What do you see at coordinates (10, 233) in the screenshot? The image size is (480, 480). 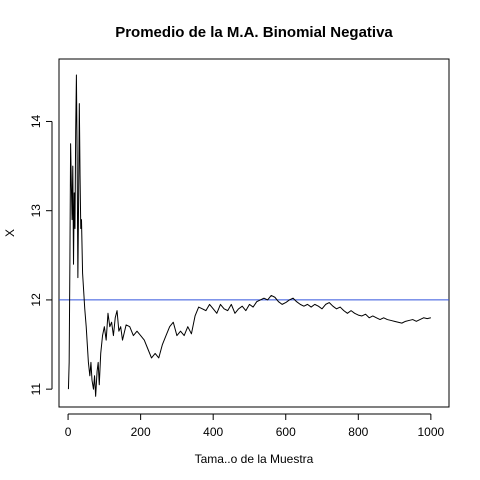 I see `y-axis-label: X` at bounding box center [10, 233].